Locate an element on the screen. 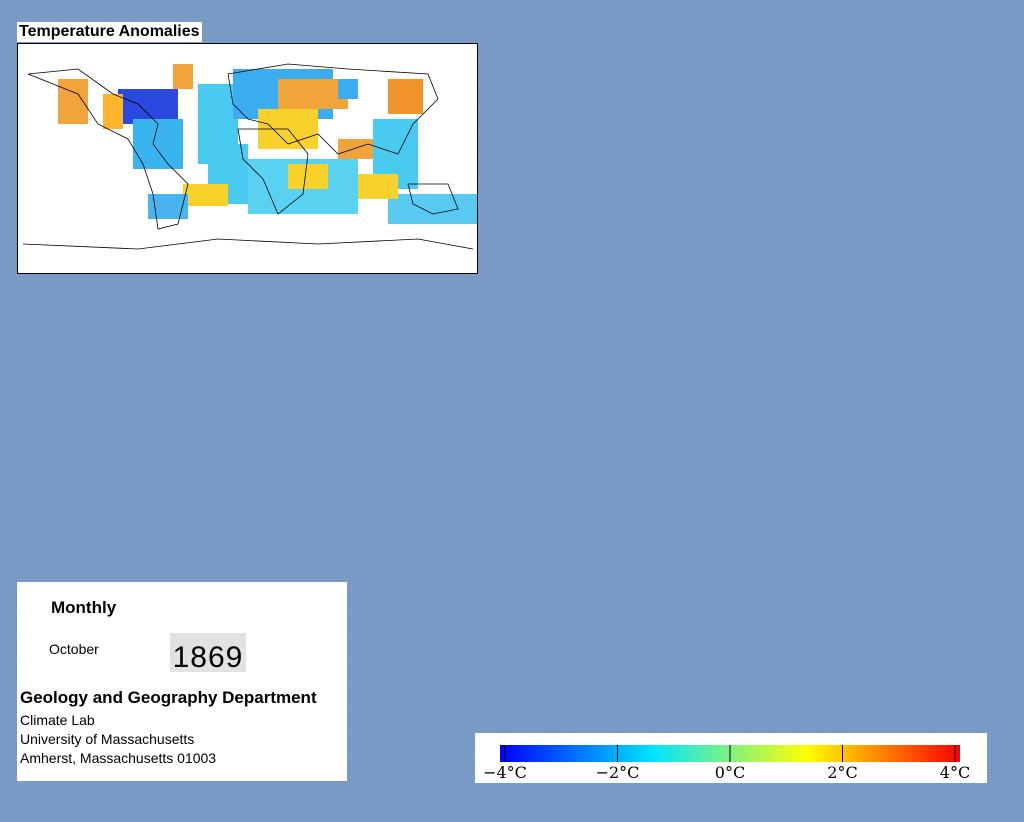  period: Monthly is located at coordinates (84, 607).